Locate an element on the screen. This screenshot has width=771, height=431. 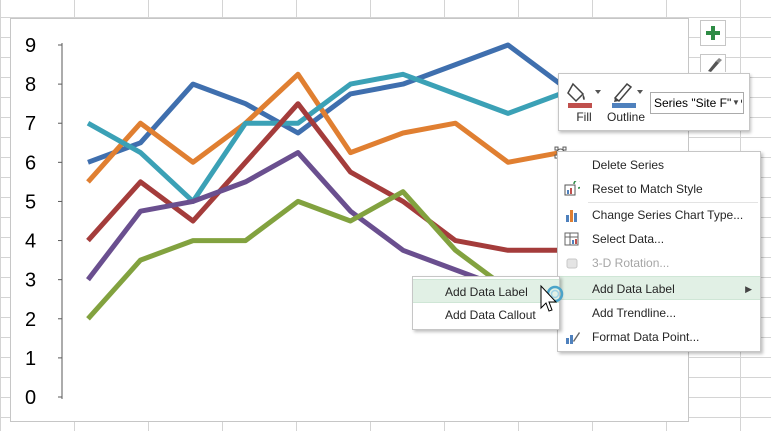
chart-elements-button is located at coordinates (713, 33).